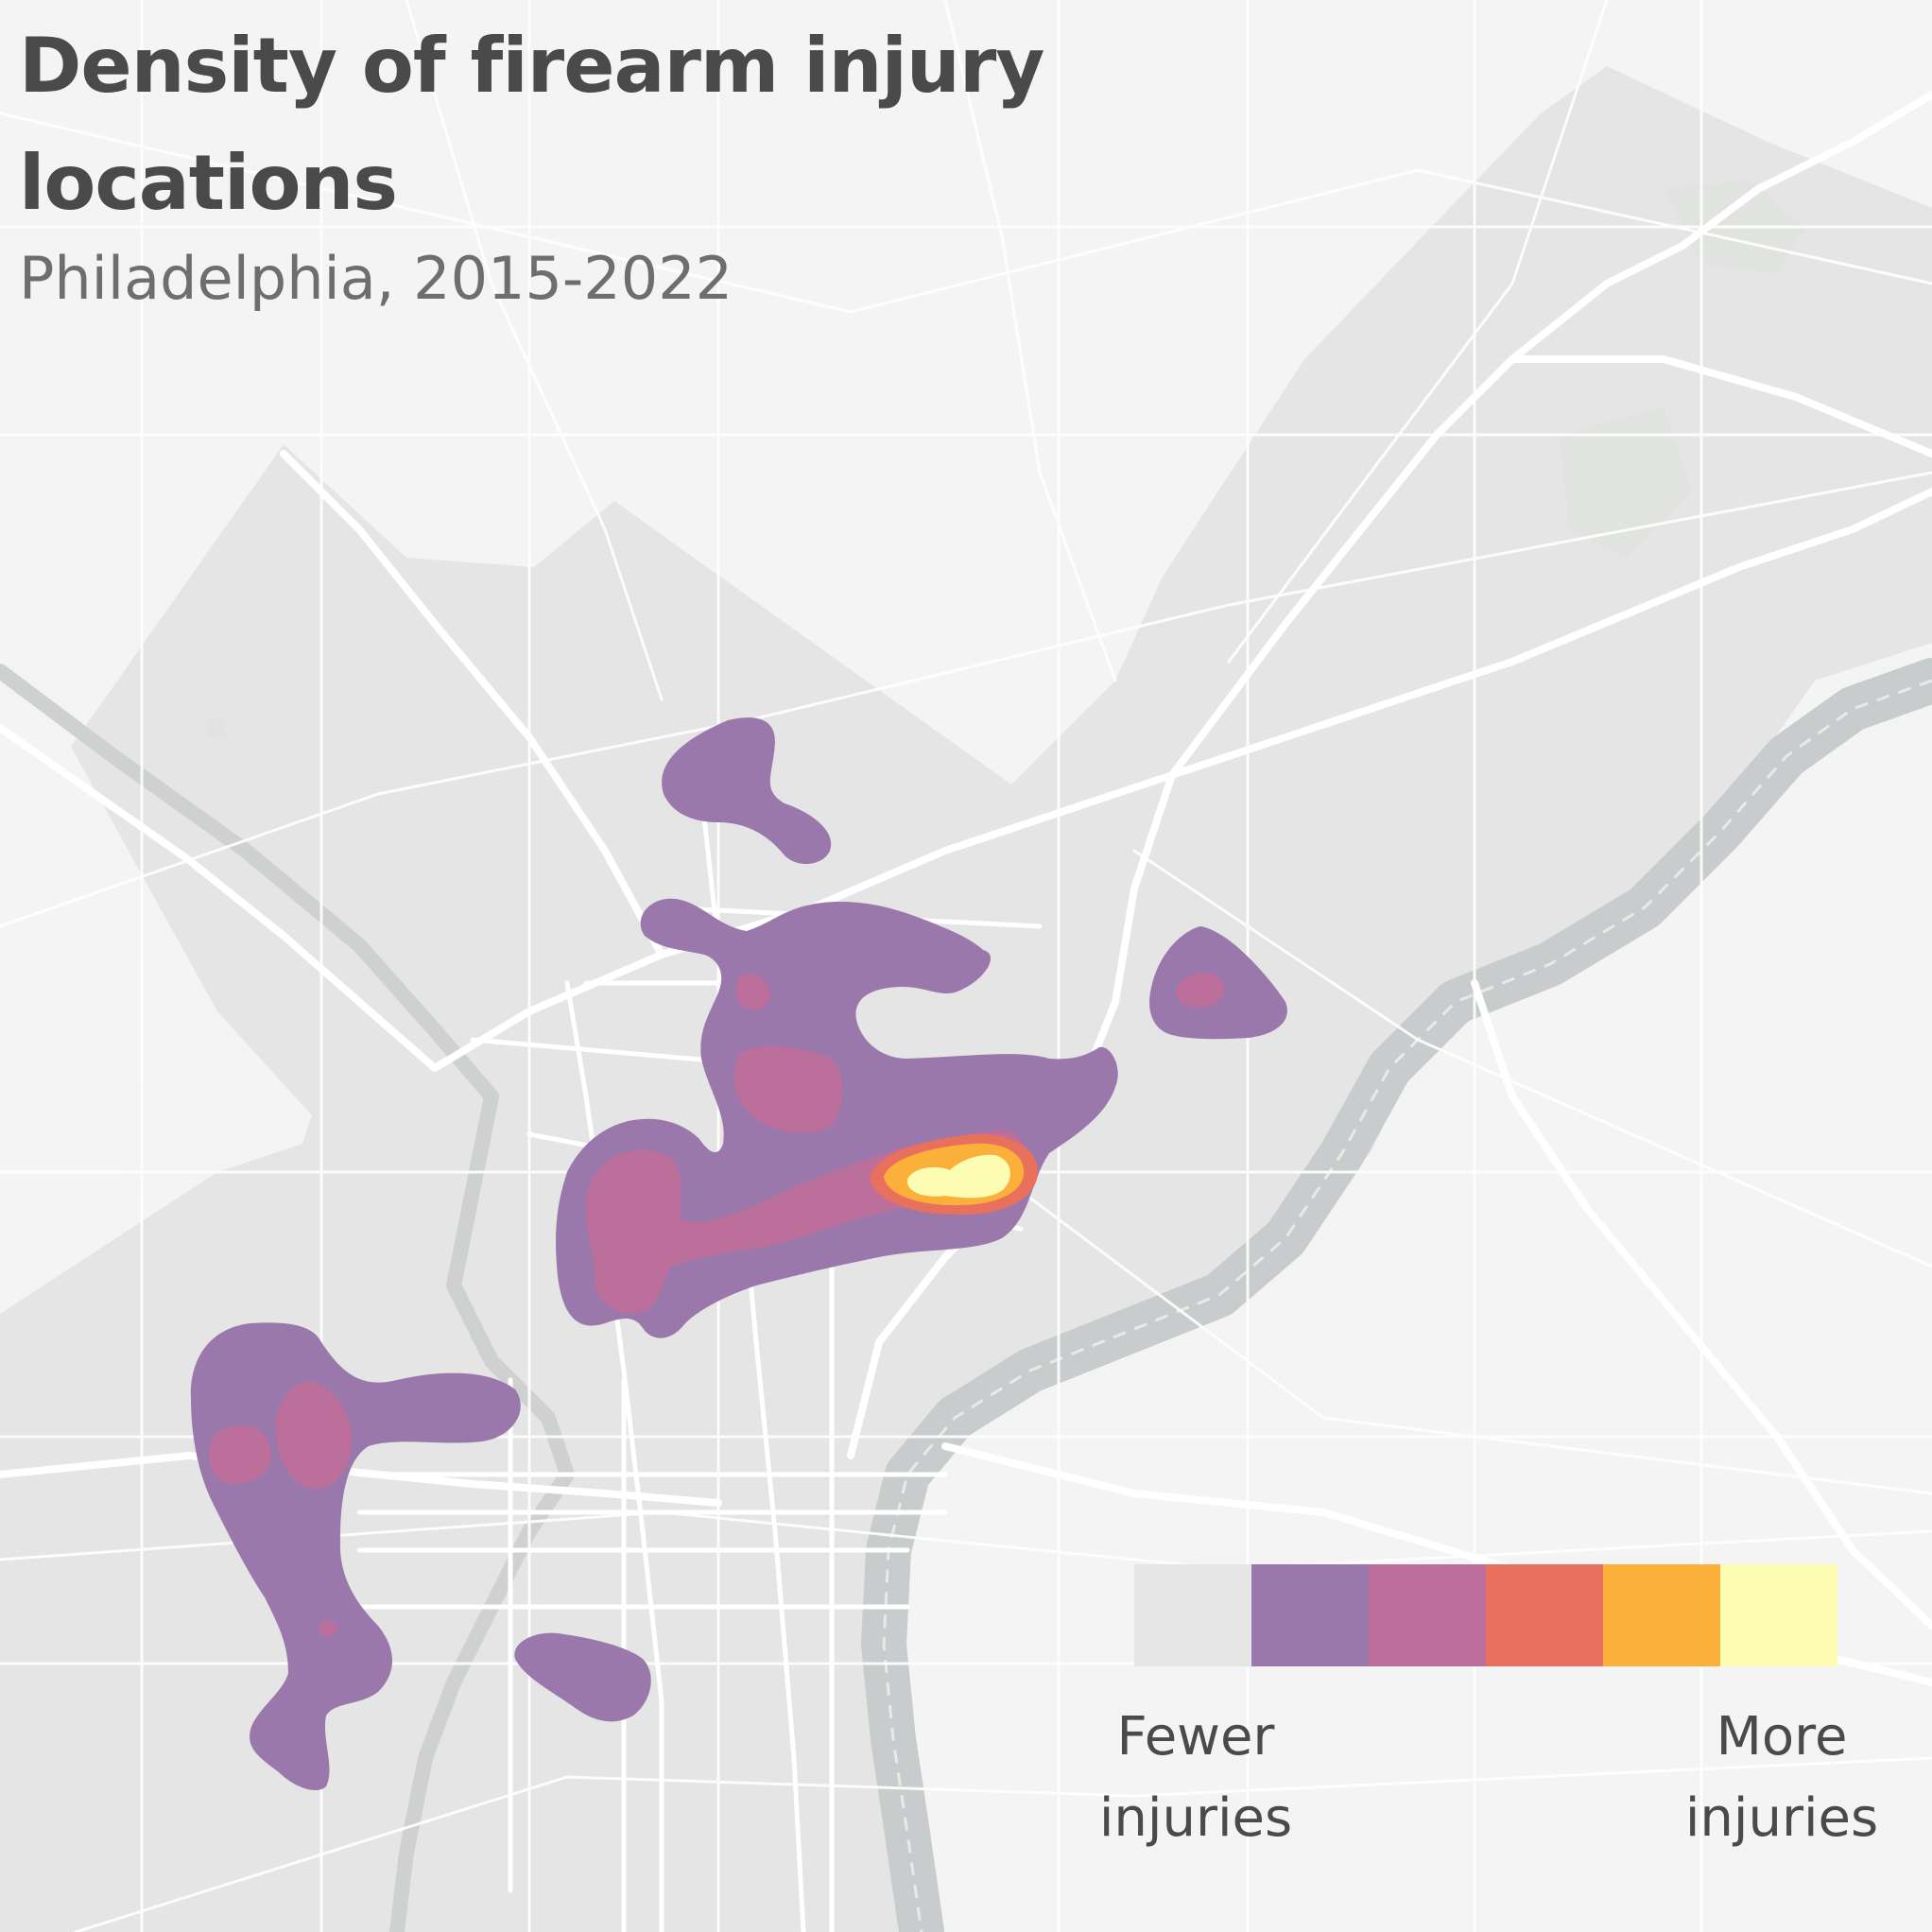 This screenshot has width=1932, height=1932. I want to click on density-blob-west, so click(355, 1556).